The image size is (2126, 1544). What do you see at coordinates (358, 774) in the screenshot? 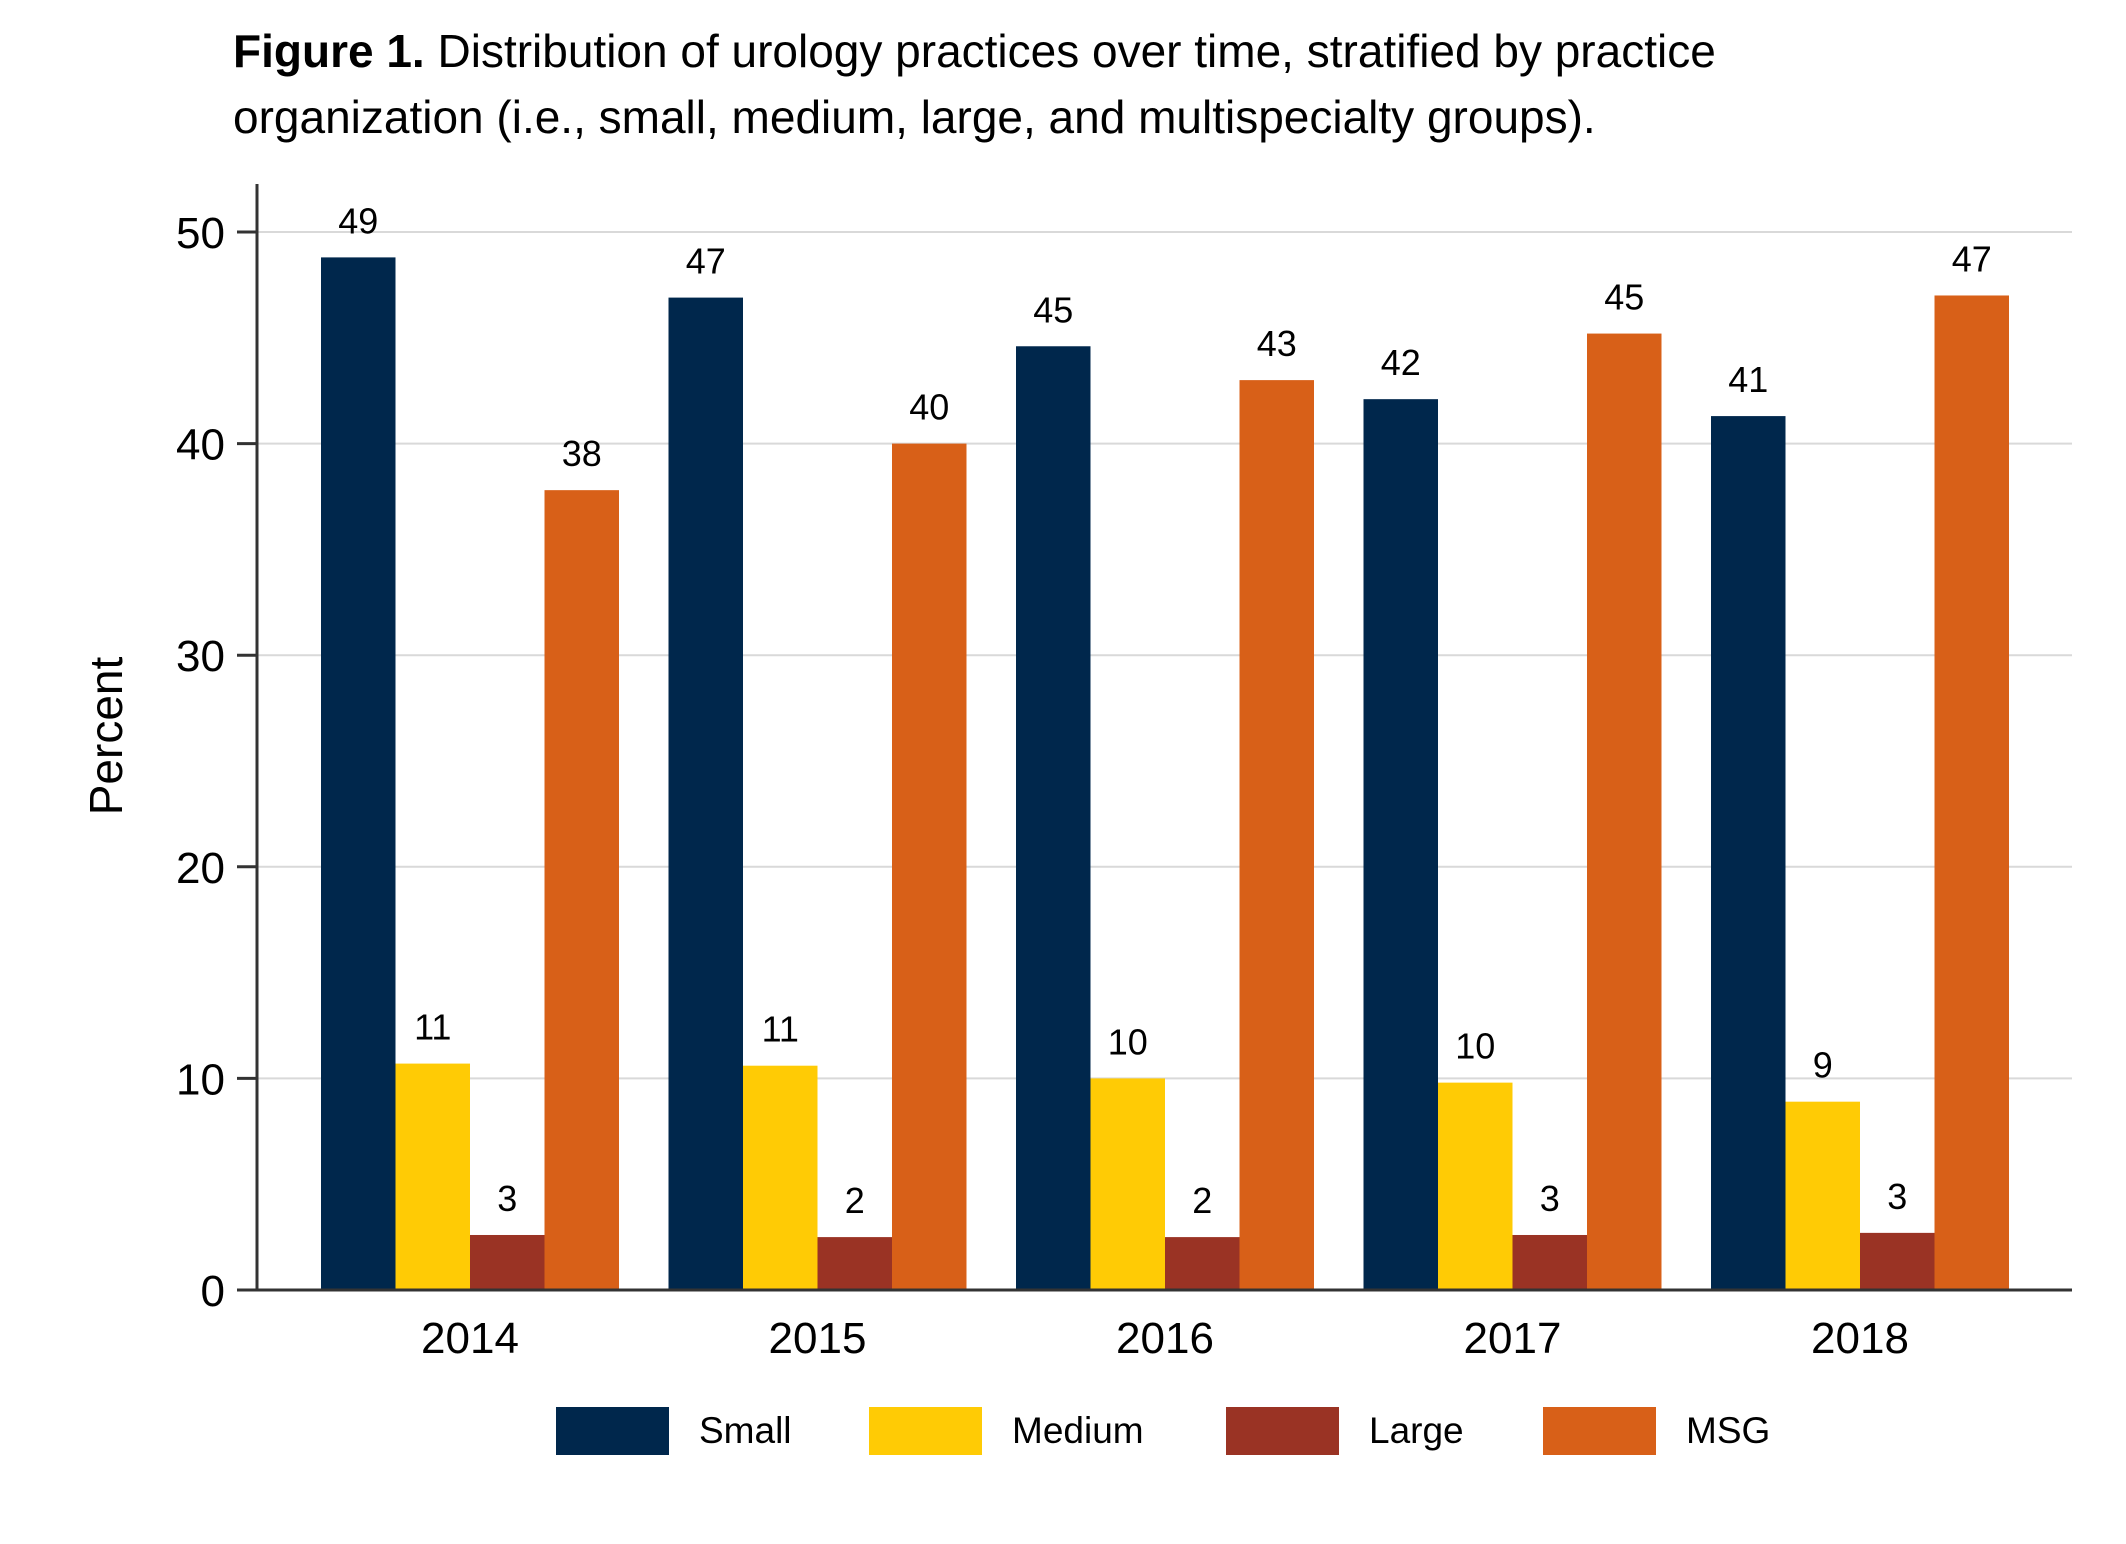
I see `bar-small-2014` at bounding box center [358, 774].